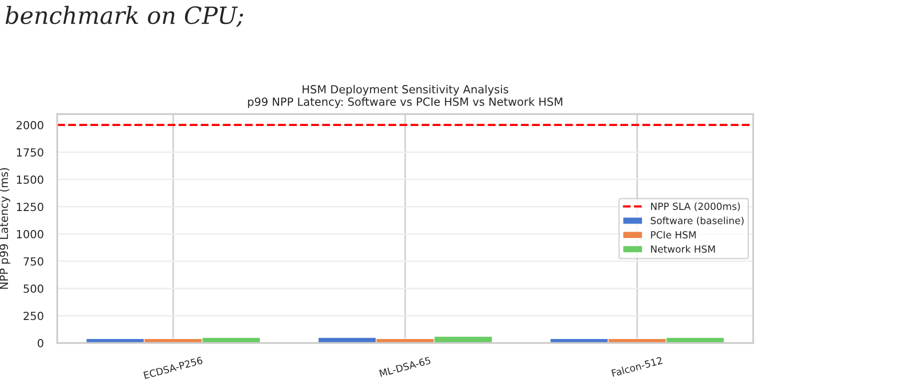 The height and width of the screenshot is (392, 923). I want to click on y-tick-label: 750, so click(34, 261).